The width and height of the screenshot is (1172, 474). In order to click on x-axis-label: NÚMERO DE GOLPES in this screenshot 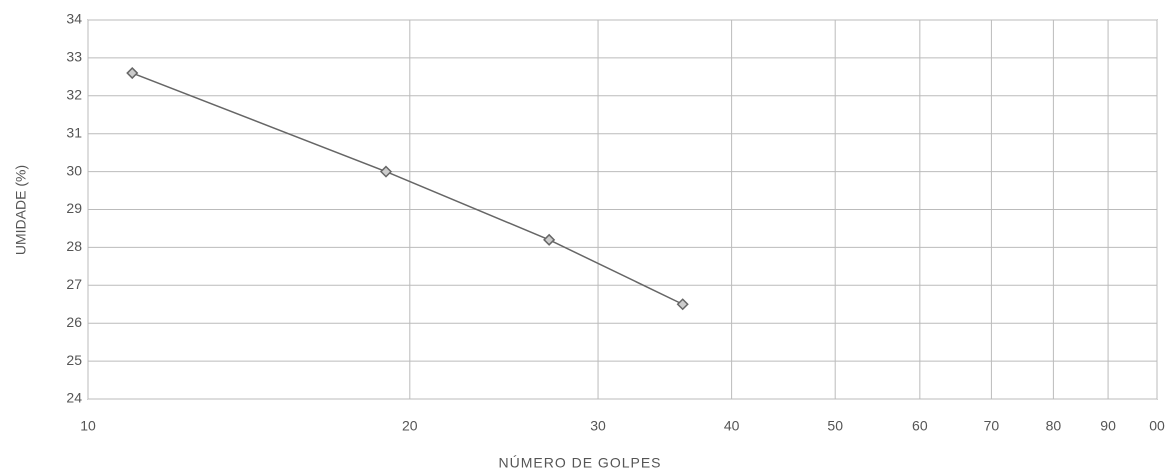, I will do `click(579, 463)`.